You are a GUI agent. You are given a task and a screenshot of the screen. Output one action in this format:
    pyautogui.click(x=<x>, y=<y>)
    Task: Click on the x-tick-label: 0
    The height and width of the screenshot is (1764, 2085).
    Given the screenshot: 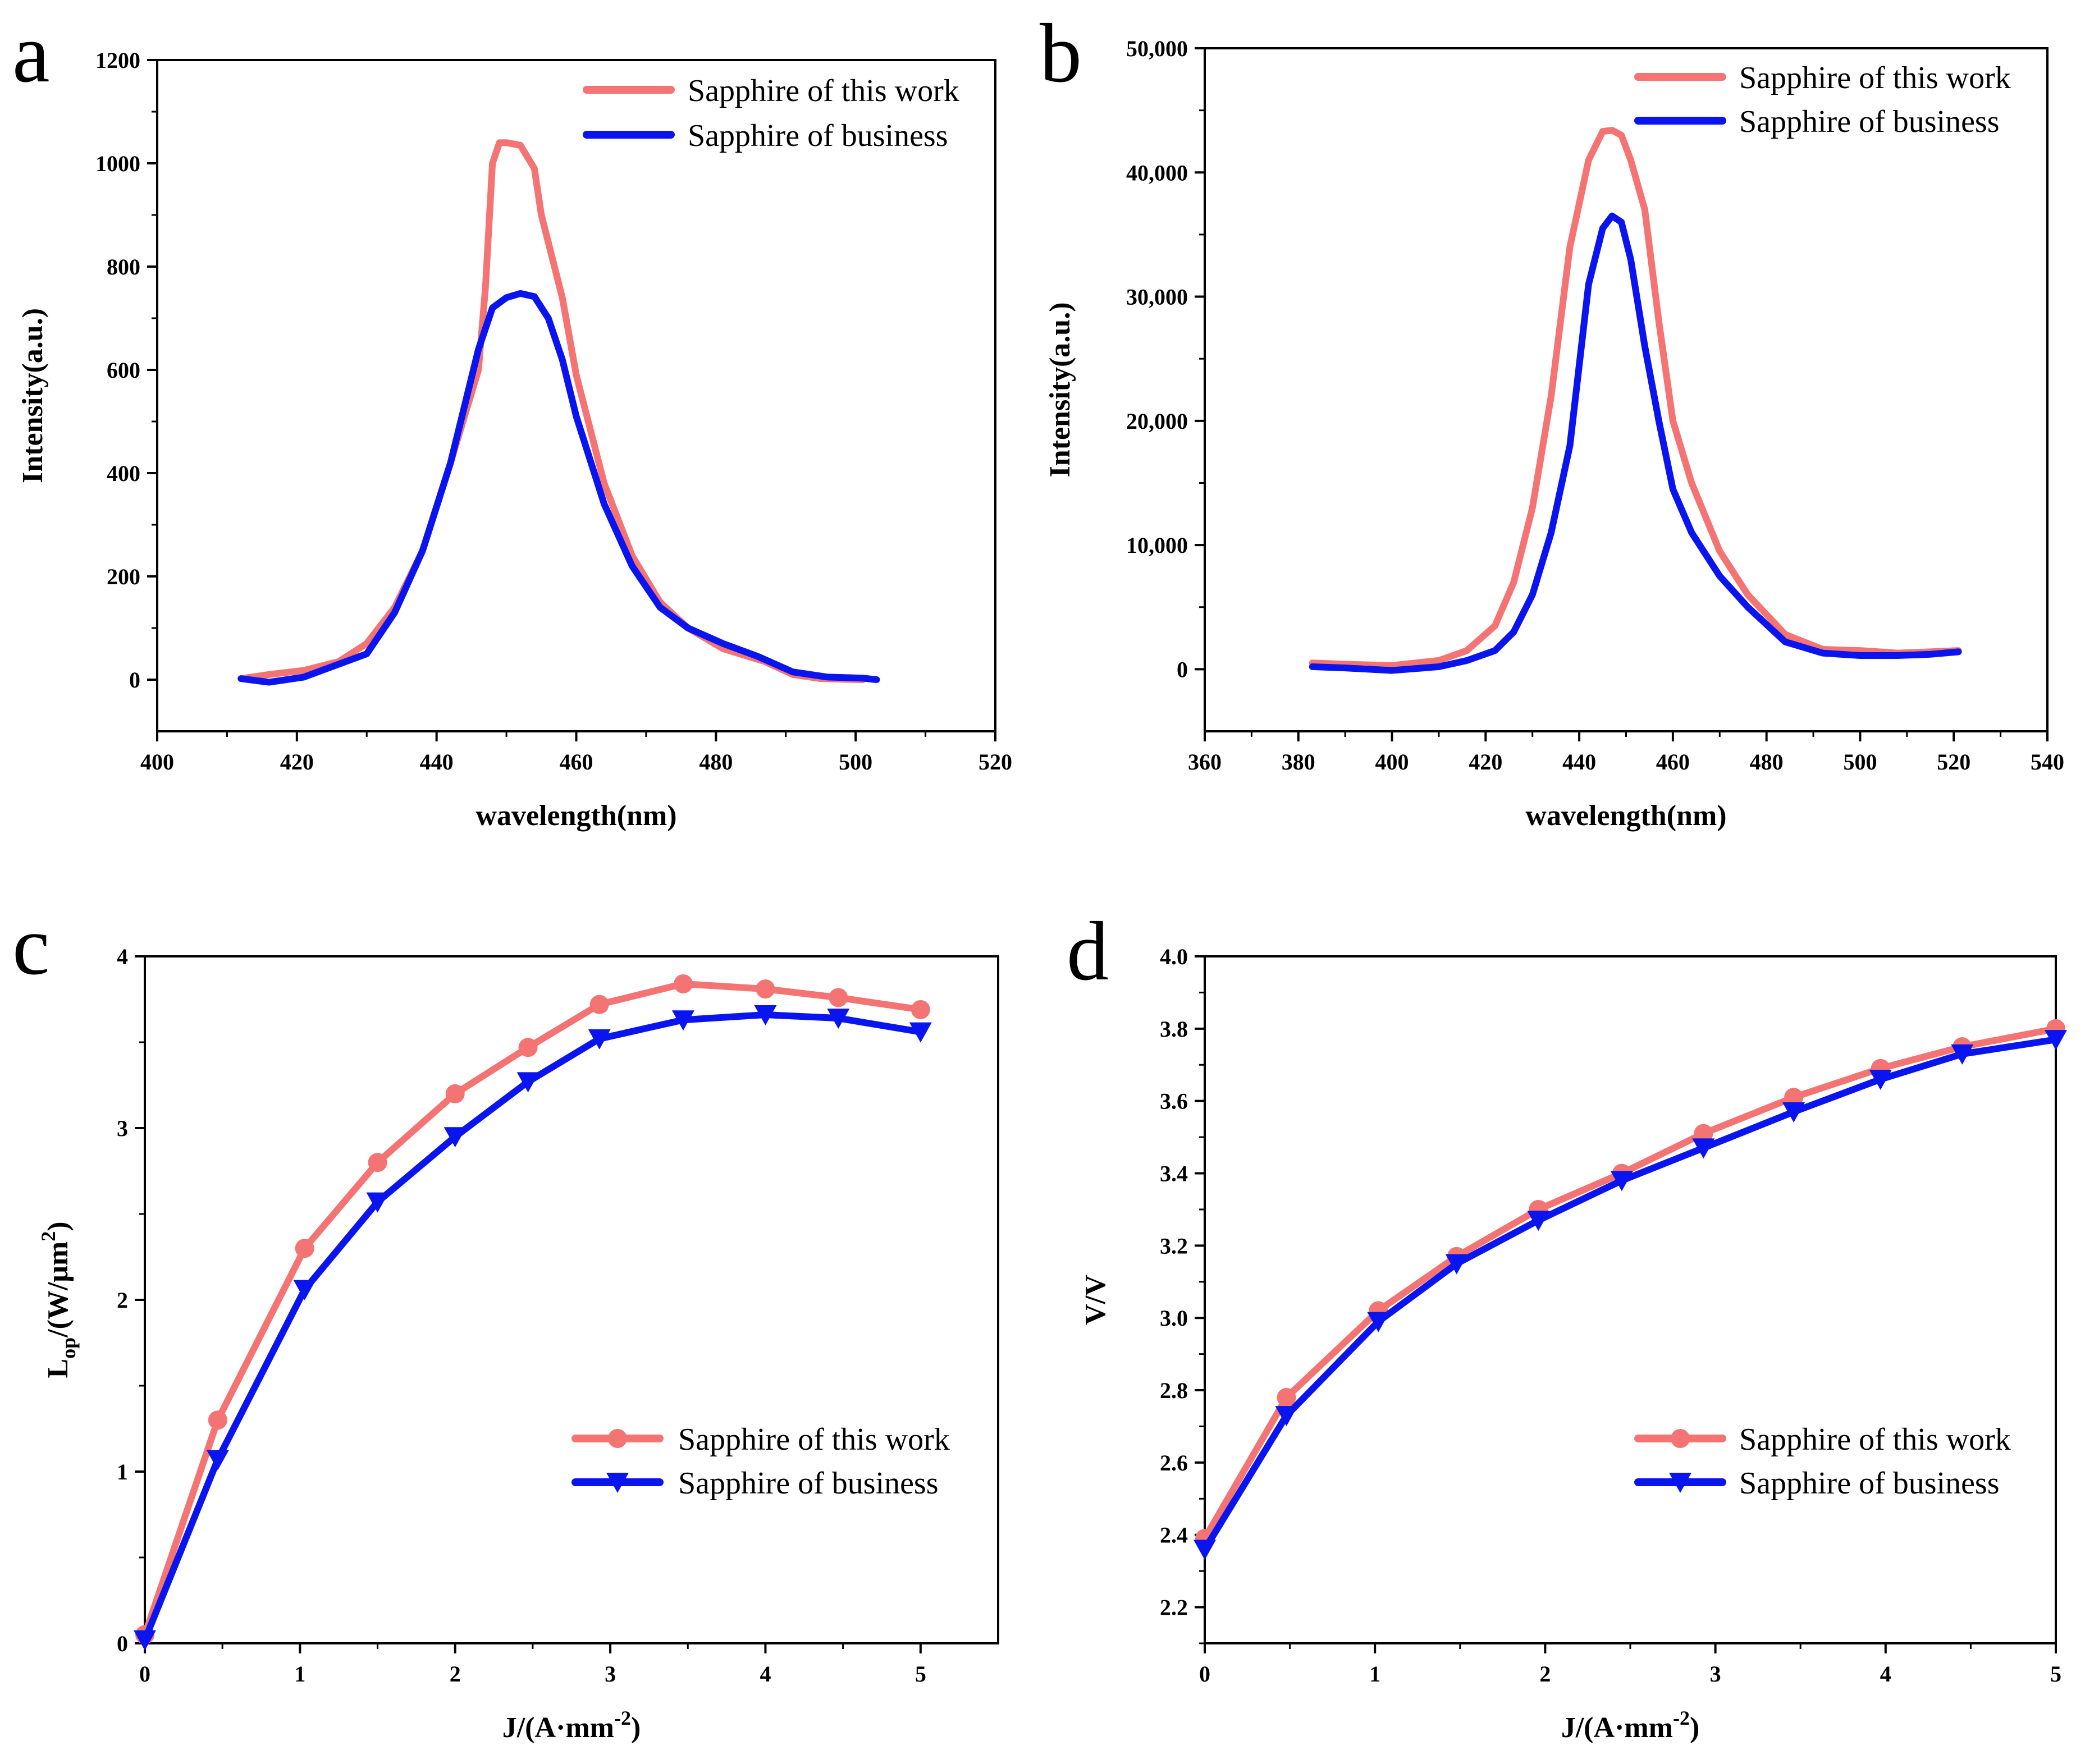 What is the action you would take?
    pyautogui.click(x=1204, y=1674)
    